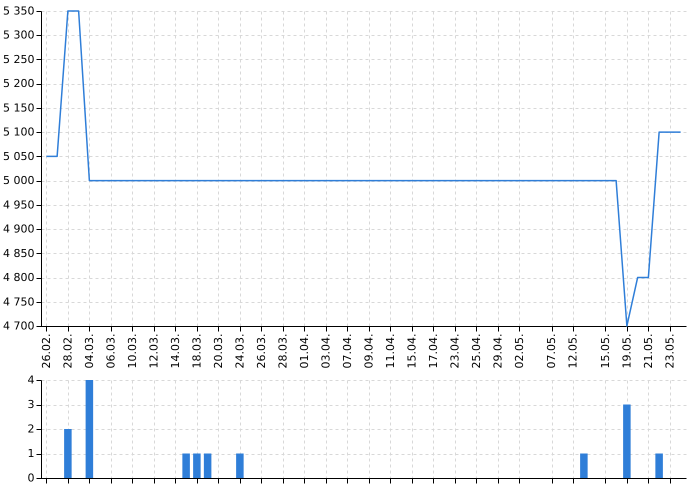  What do you see at coordinates (347, 351) in the screenshot?
I see `x-tick-label: 07.04.` at bounding box center [347, 351].